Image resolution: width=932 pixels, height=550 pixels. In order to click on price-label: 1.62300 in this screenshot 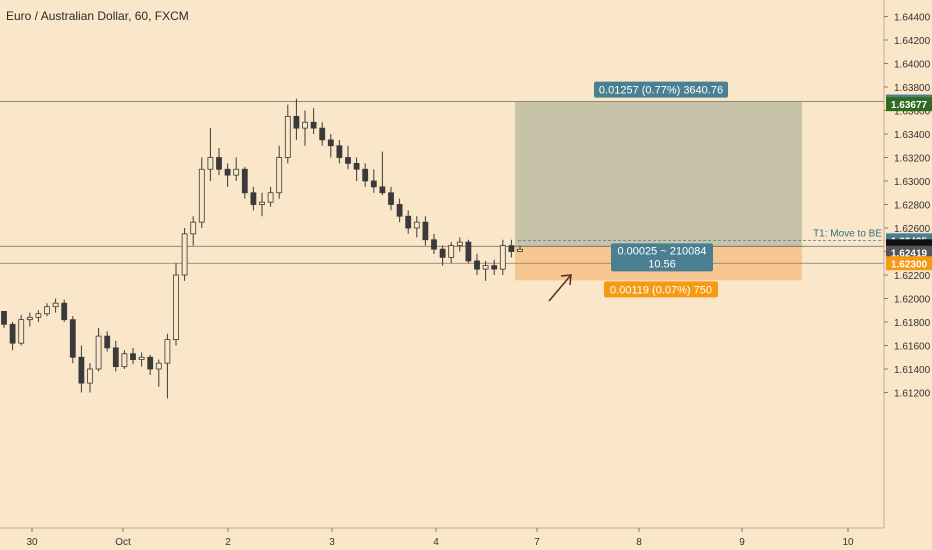, I will do `click(909, 263)`.